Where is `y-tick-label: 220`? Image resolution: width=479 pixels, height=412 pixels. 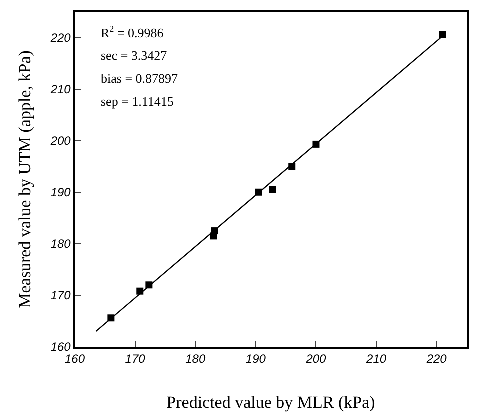 y-tick-label: 220 is located at coordinates (61, 37).